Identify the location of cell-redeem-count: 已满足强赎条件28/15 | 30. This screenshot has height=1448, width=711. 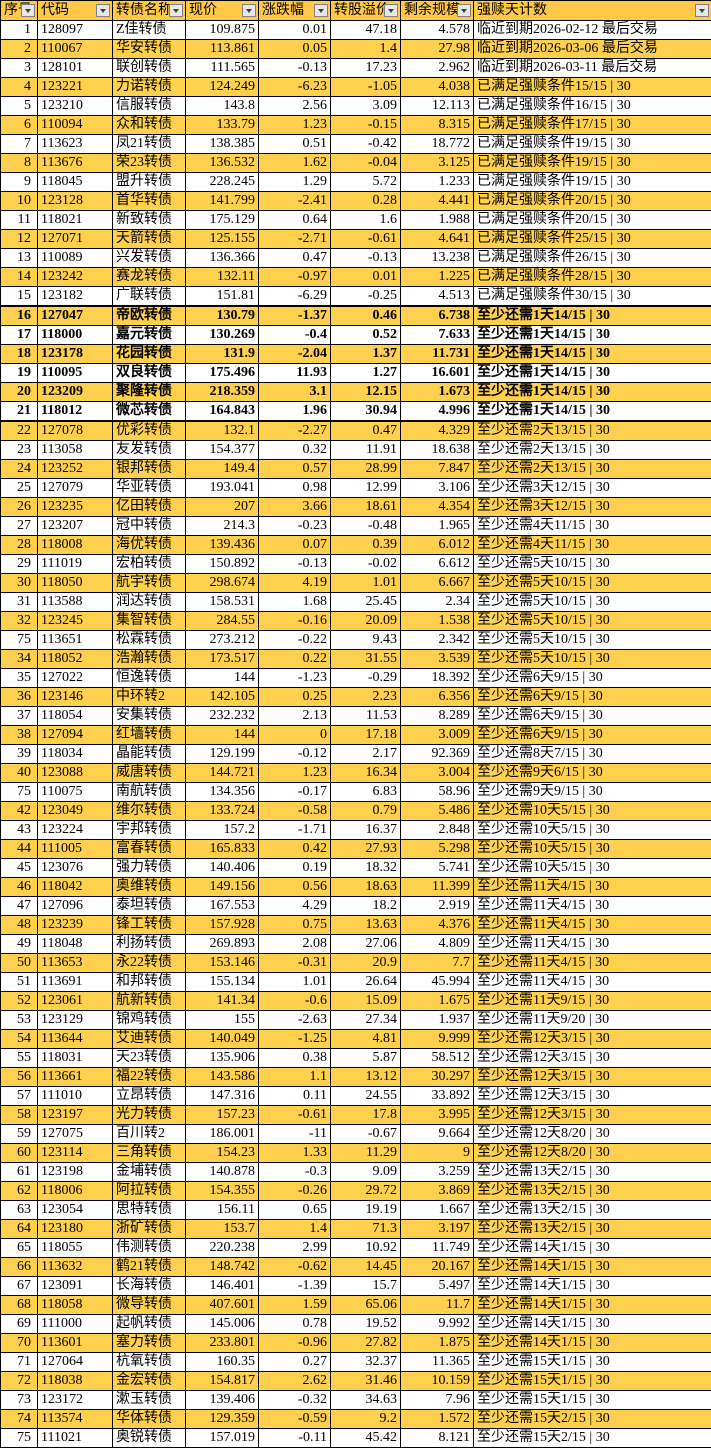
(592, 277).